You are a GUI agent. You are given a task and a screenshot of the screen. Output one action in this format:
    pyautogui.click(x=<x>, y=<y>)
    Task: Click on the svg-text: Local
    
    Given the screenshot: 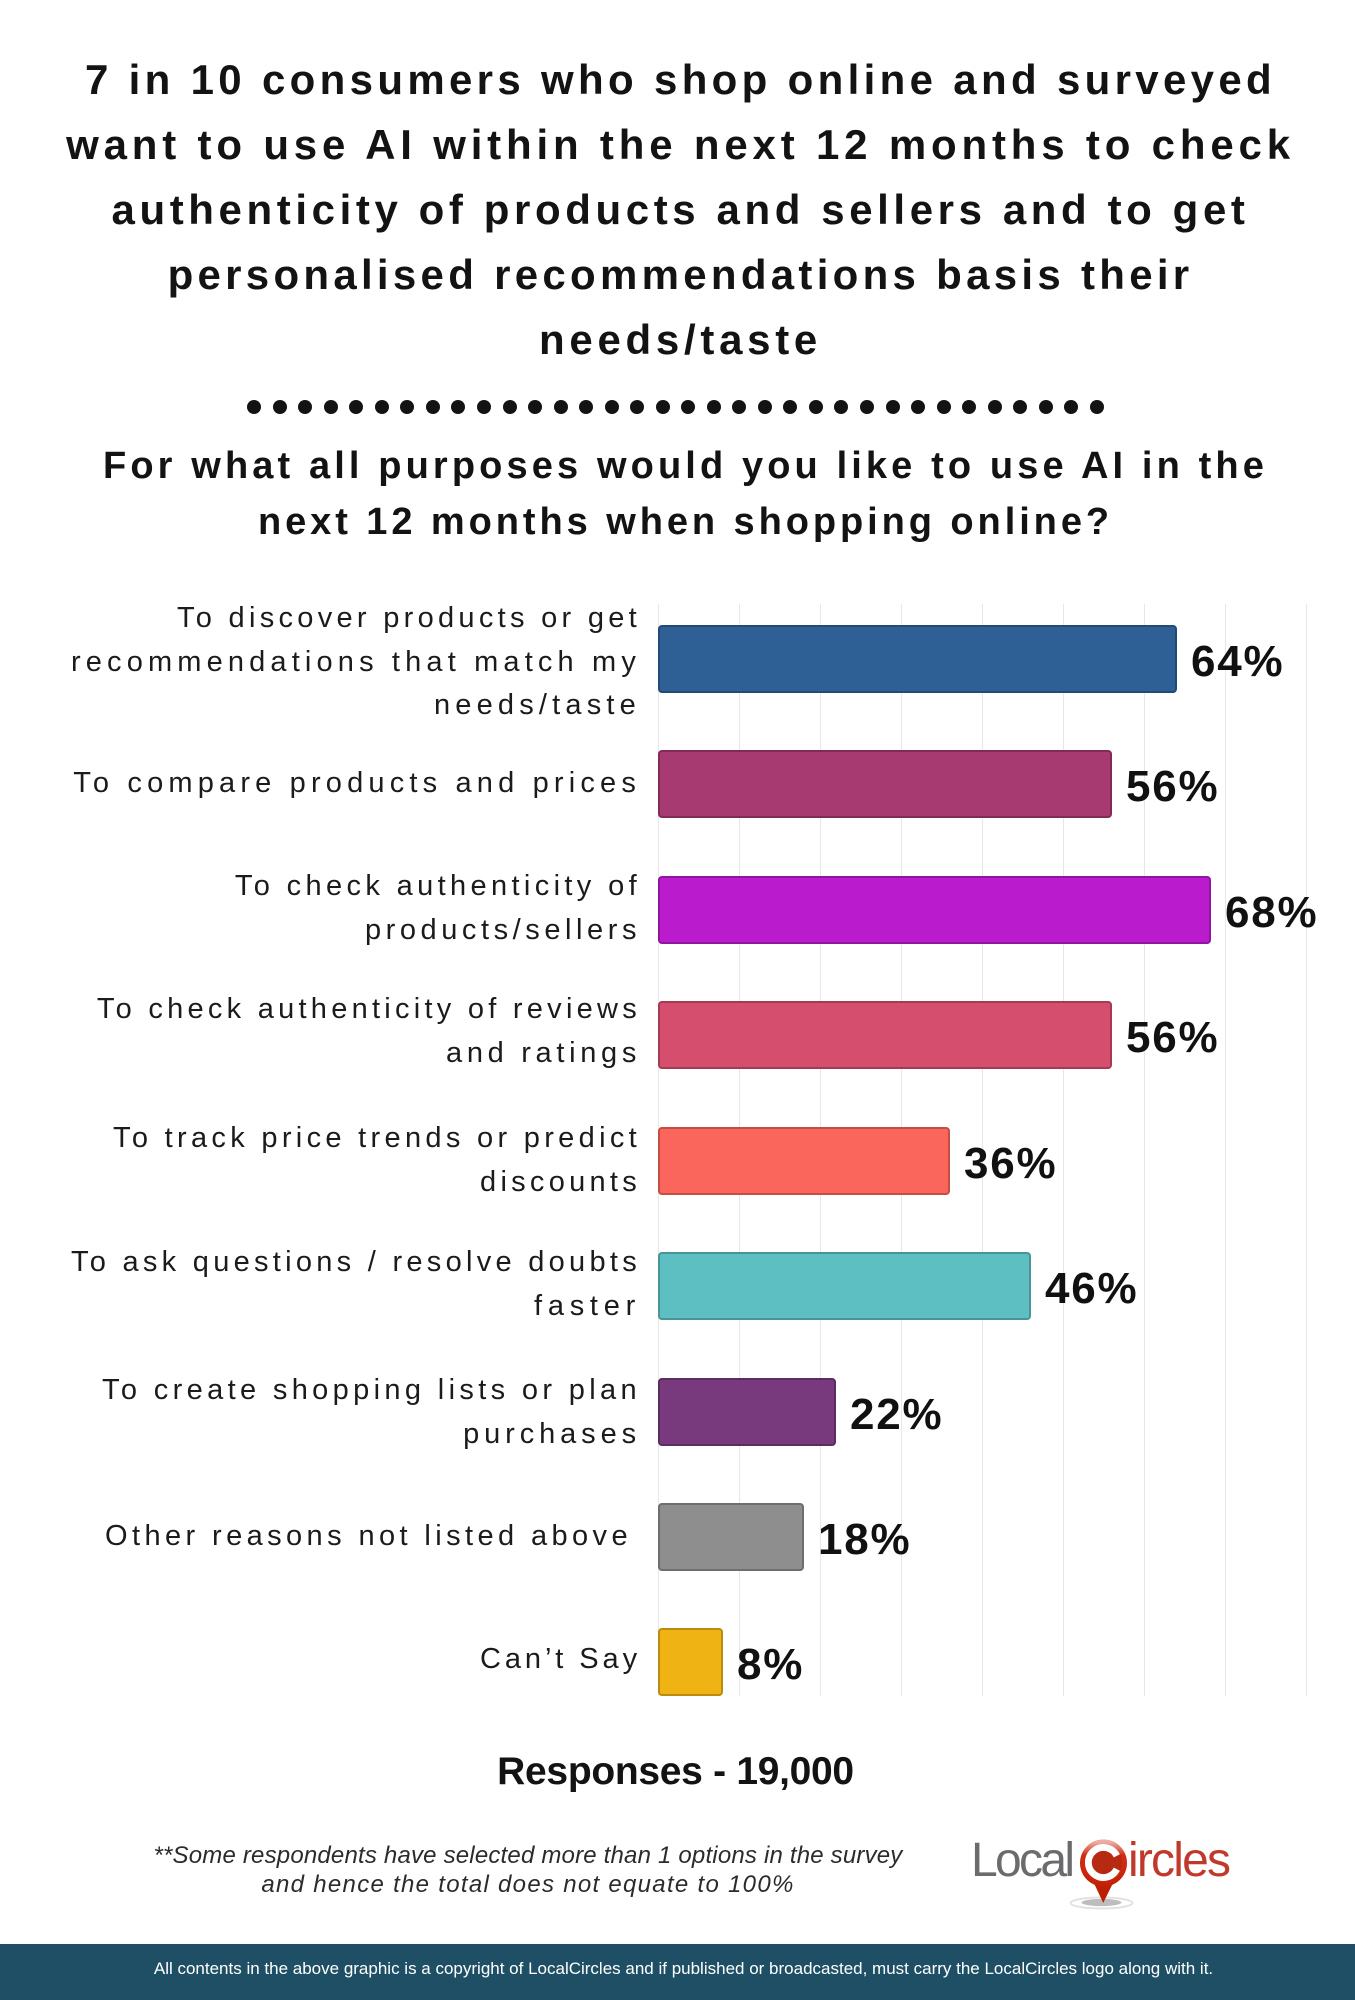 What is the action you would take?
    pyautogui.click(x=1023, y=1860)
    